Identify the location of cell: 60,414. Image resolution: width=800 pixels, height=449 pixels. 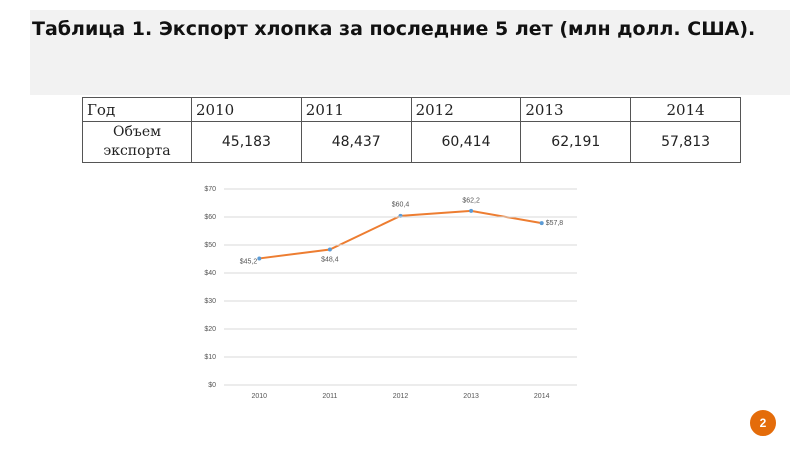
(466, 142).